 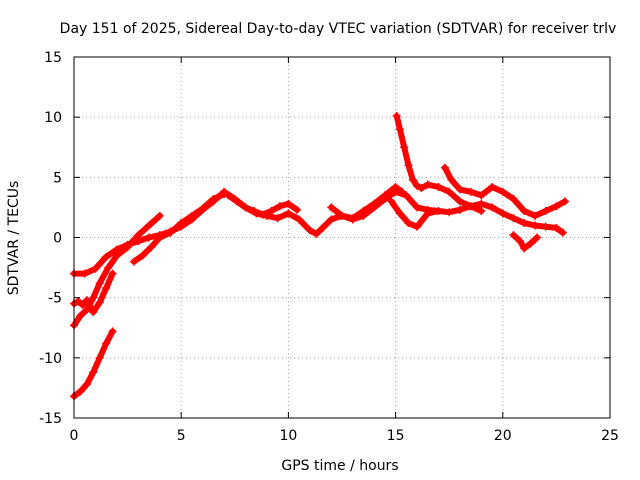 I want to click on series-arc-h, so click(x=439, y=163).